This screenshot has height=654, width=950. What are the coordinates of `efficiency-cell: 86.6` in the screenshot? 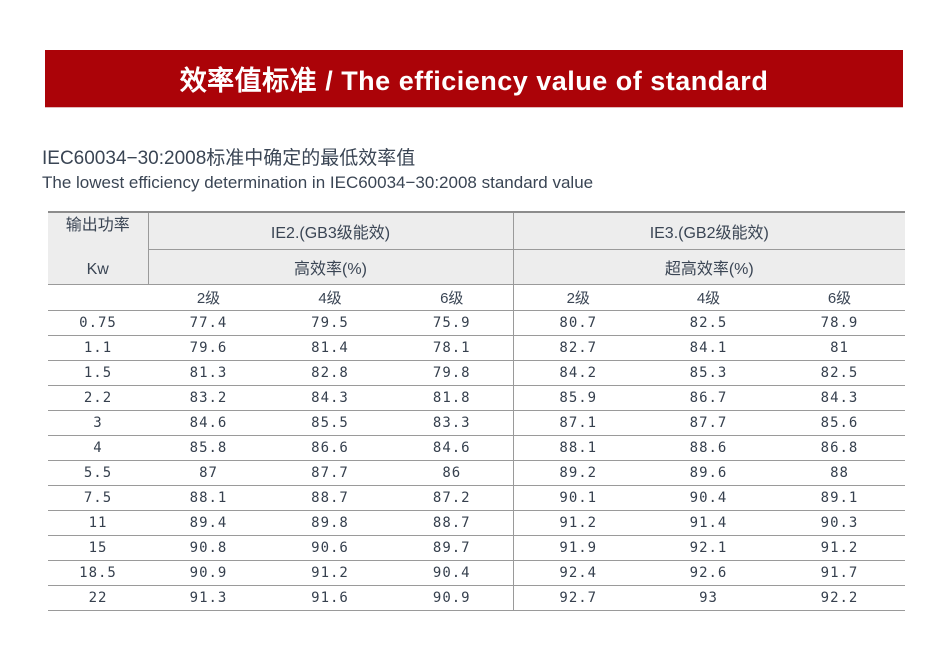 It's located at (330, 448).